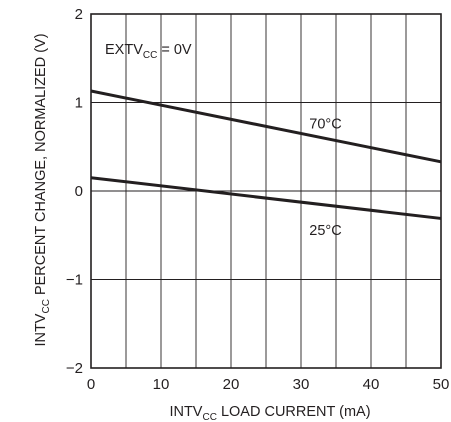  Describe the element at coordinates (268, 384) in the screenshot. I see `x-tick-labels: 0 10 20 30 40 50` at that location.